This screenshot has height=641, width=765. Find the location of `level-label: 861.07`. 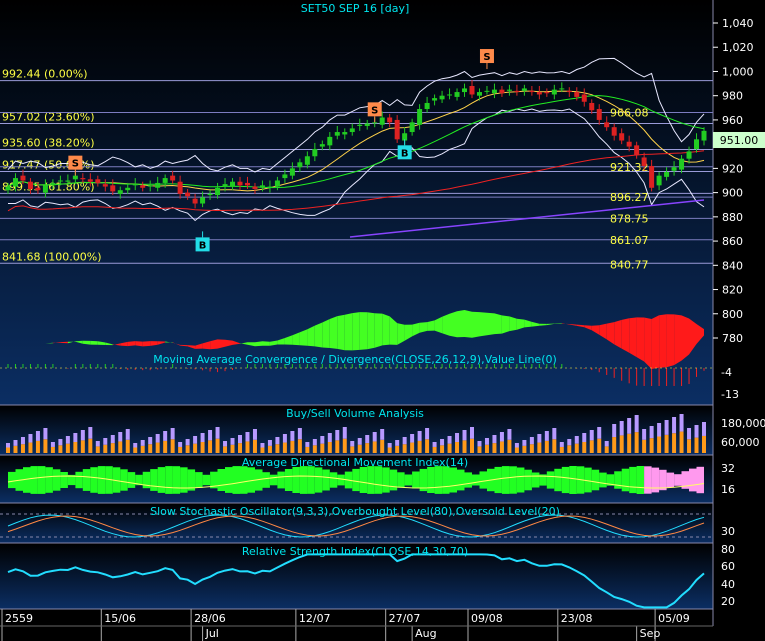

level-label: 861.07 is located at coordinates (629, 240).